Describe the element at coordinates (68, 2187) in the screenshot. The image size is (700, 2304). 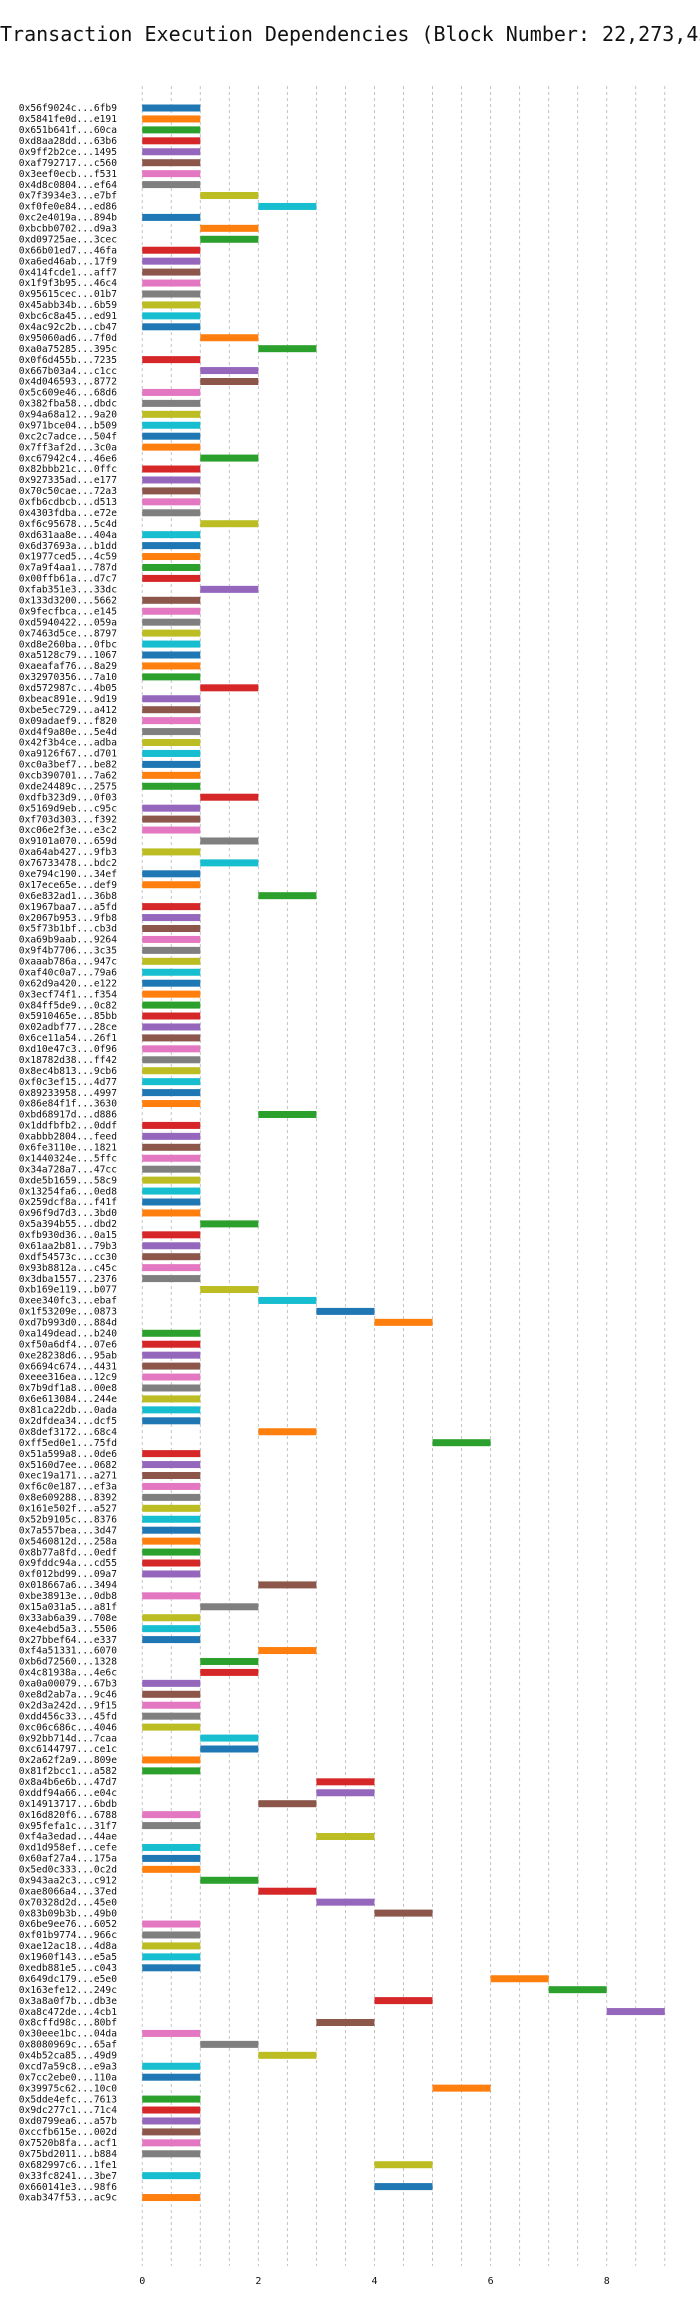
I see `transaction-label: 0x660141e3...98f6` at that location.